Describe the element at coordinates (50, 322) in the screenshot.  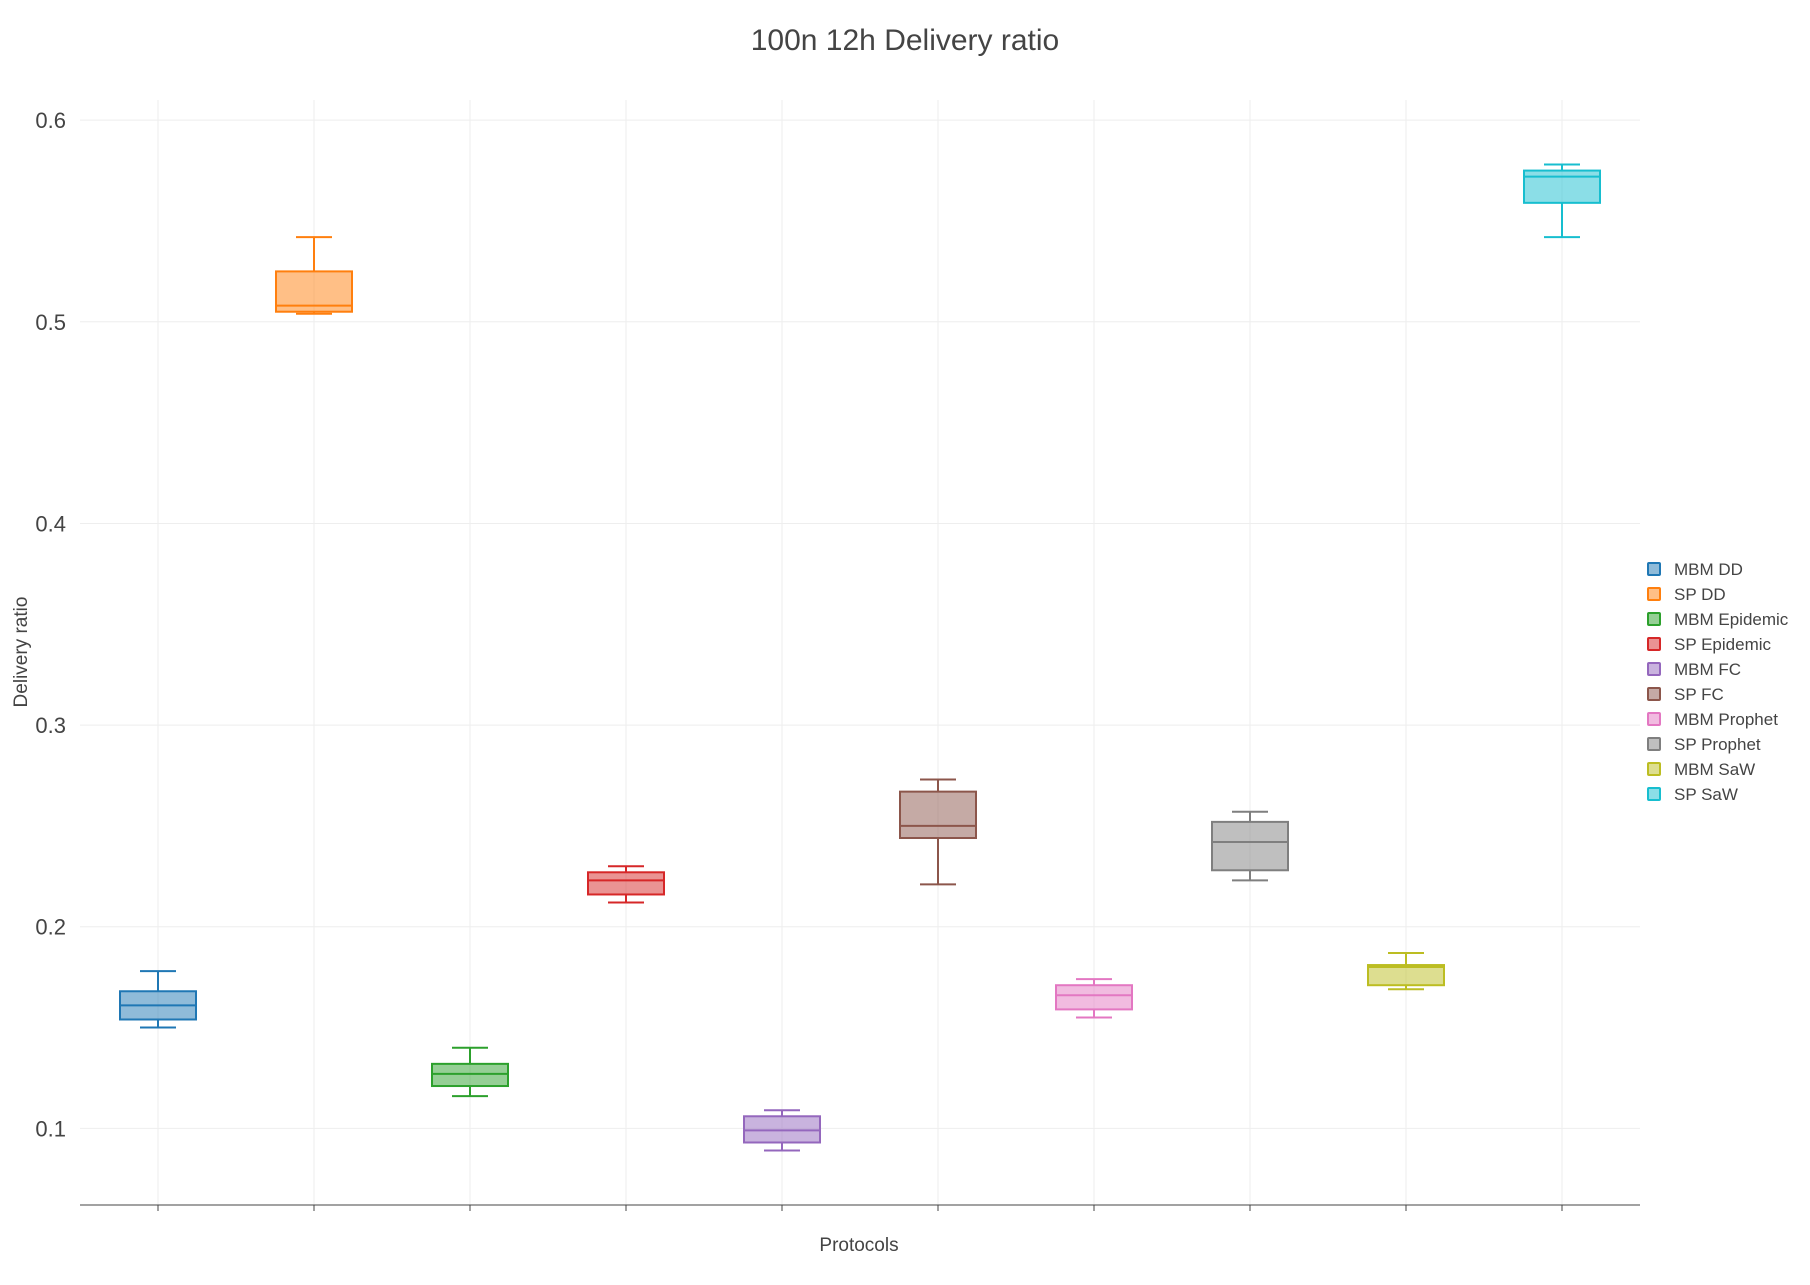
I see `y-tick-label: 0.5` at that location.